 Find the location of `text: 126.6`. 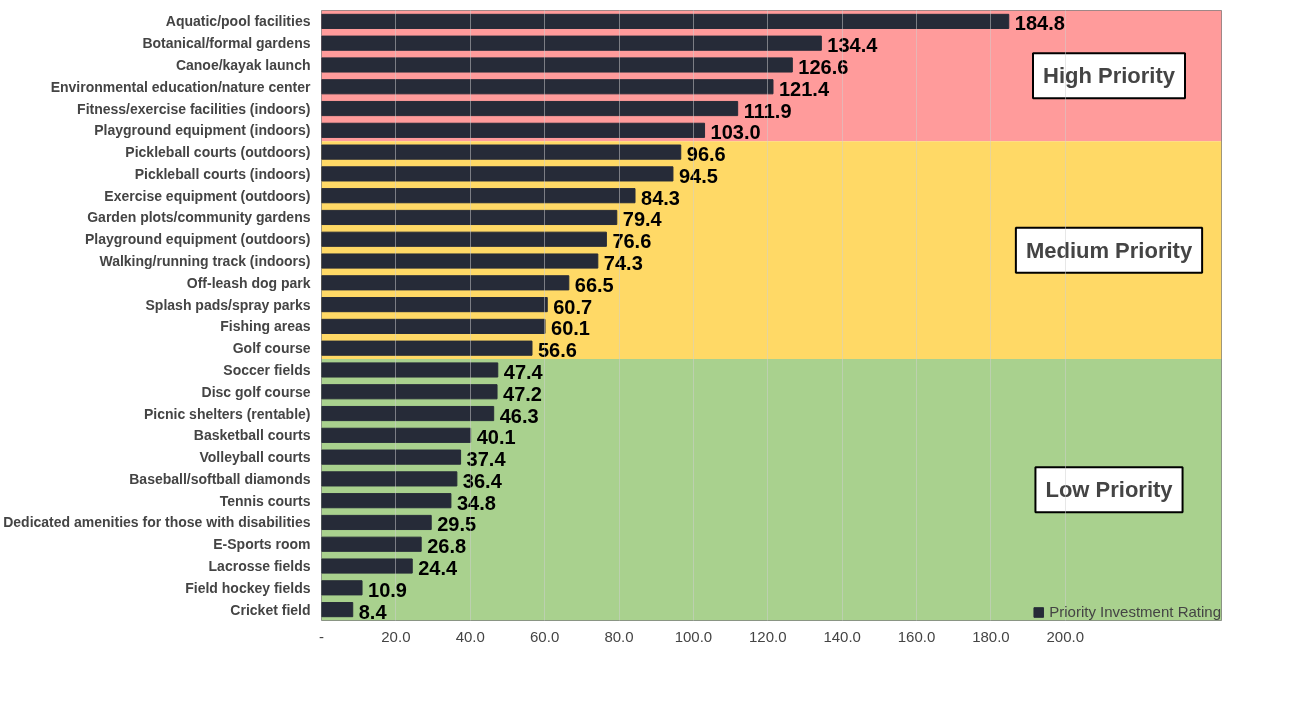

text: 126.6 is located at coordinates (823, 66).